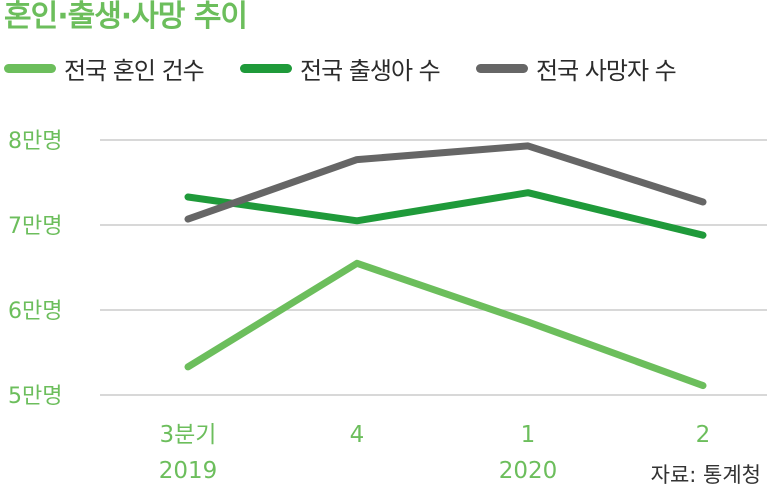 This screenshot has width=767, height=493. I want to click on legend-label-marriage: 전국 혼인 건수, so click(134, 70).